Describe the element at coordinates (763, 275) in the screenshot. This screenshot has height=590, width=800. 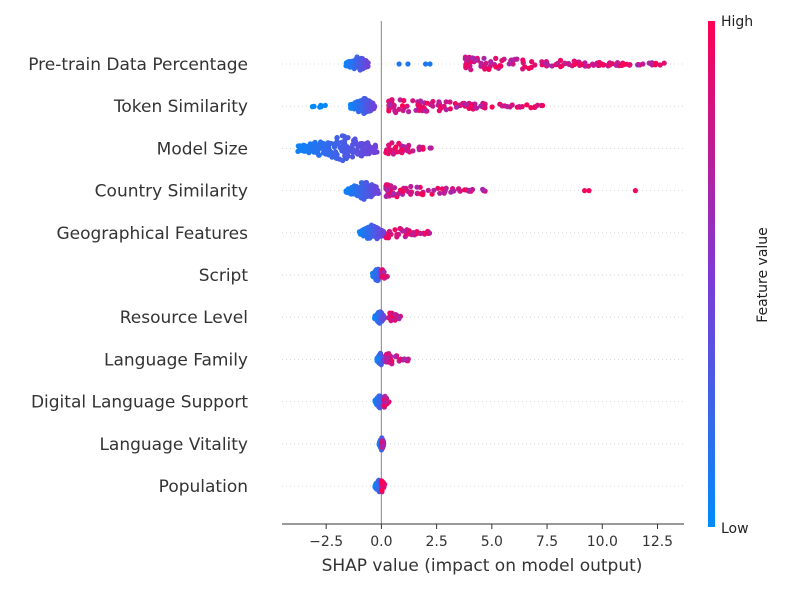
I see `colorbar-title: Feature value` at that location.